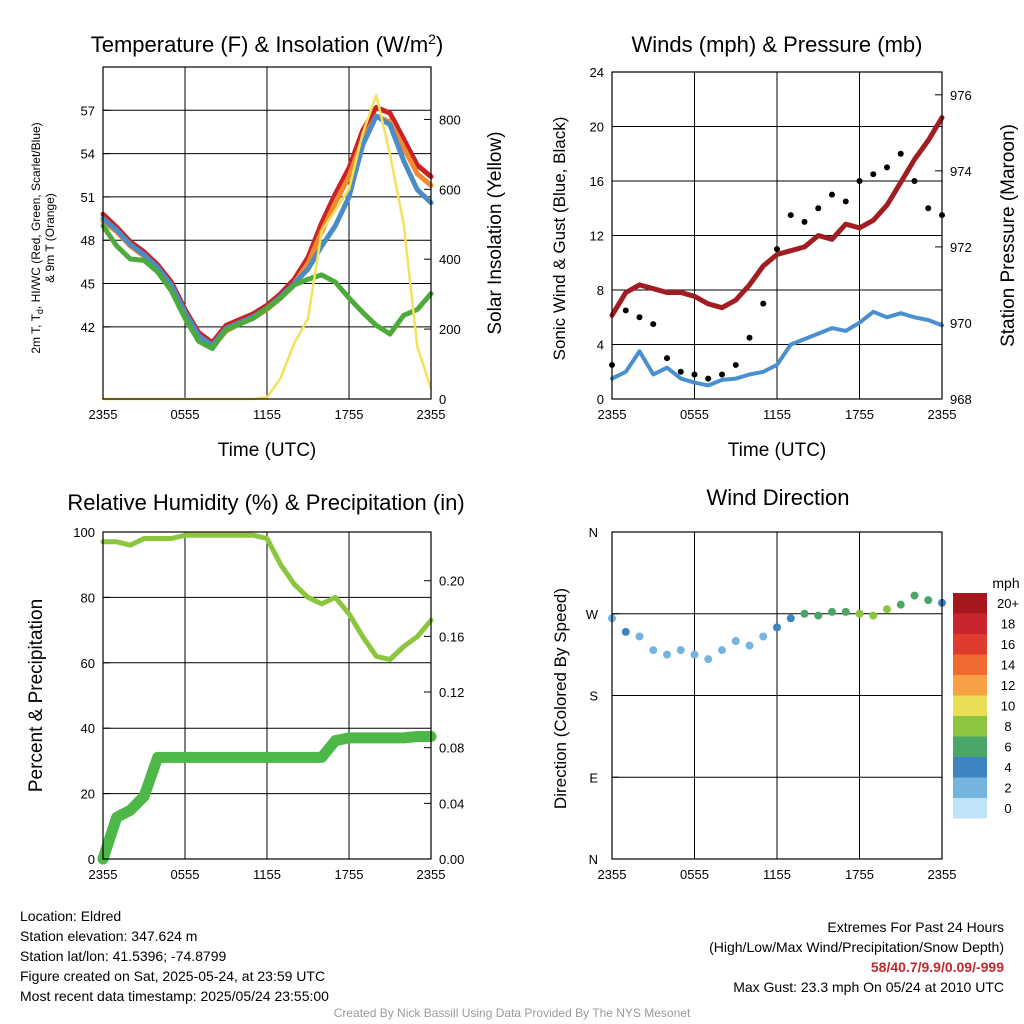 The width and height of the screenshot is (1024, 1024). Describe the element at coordinates (593, 696) in the screenshot. I see `y-tick-label: S` at that location.